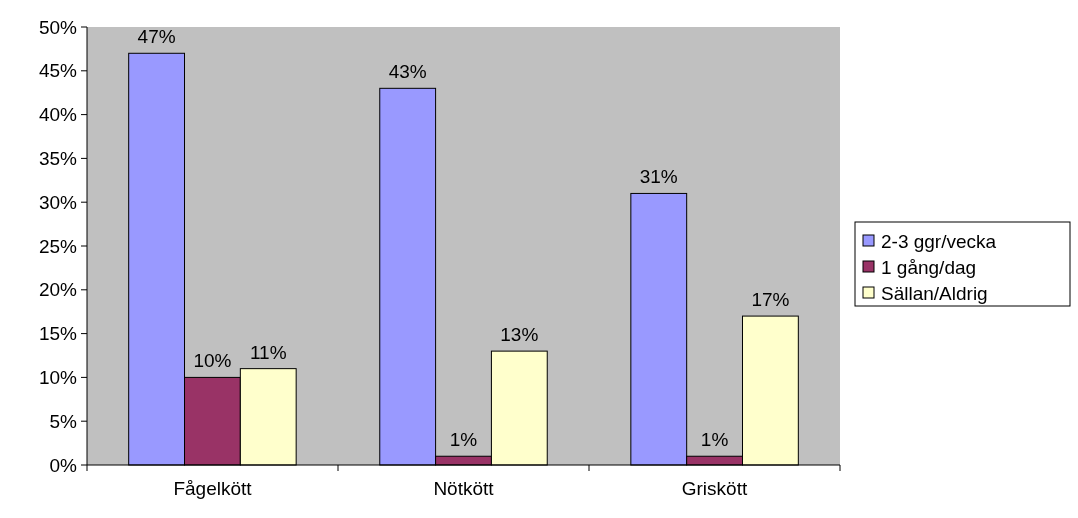  Describe the element at coordinates (929, 267) in the screenshot. I see `legend-label: 1 gång/dag` at that location.